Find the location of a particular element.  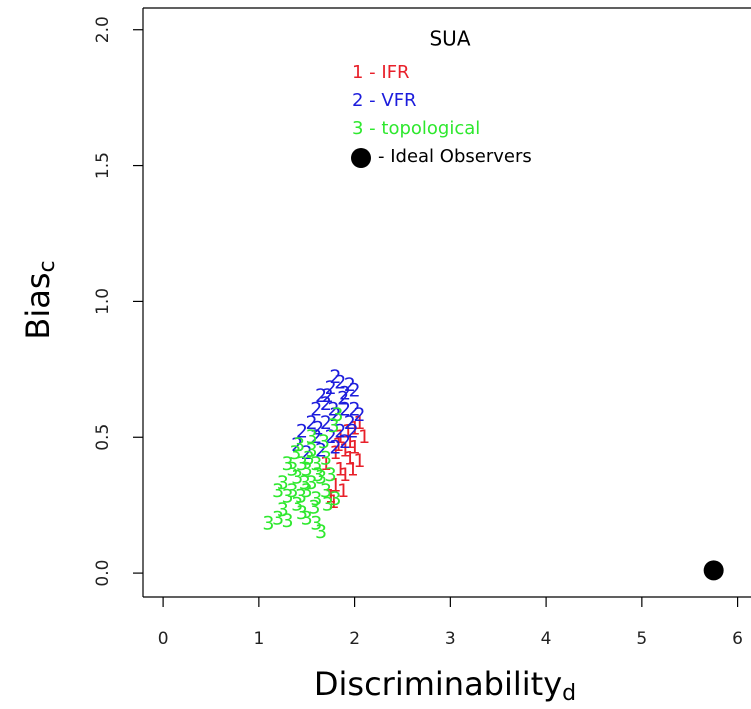

x-tick-label: 3 is located at coordinates (450, 639).